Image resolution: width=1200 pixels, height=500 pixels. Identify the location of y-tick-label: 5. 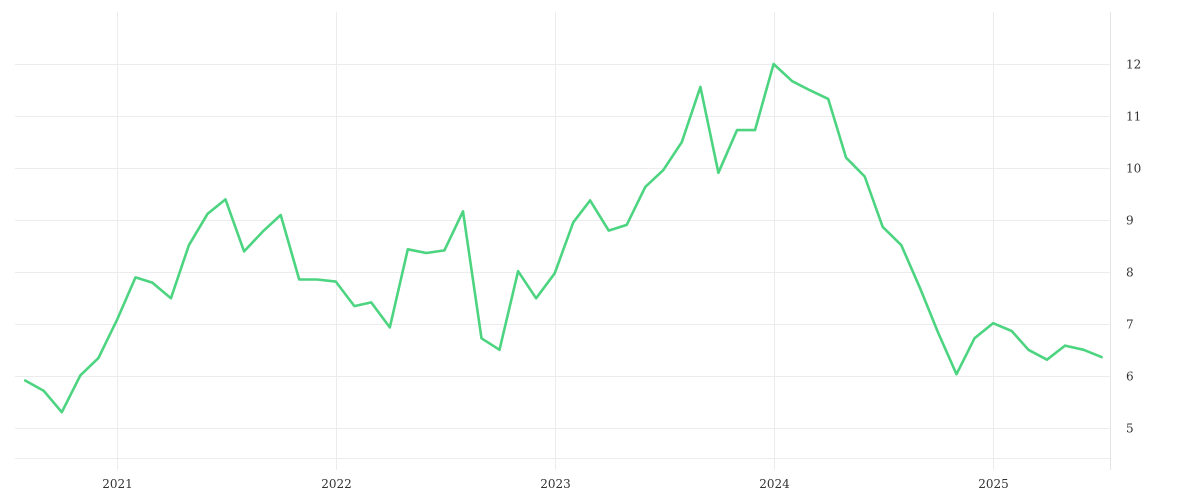
(1130, 429).